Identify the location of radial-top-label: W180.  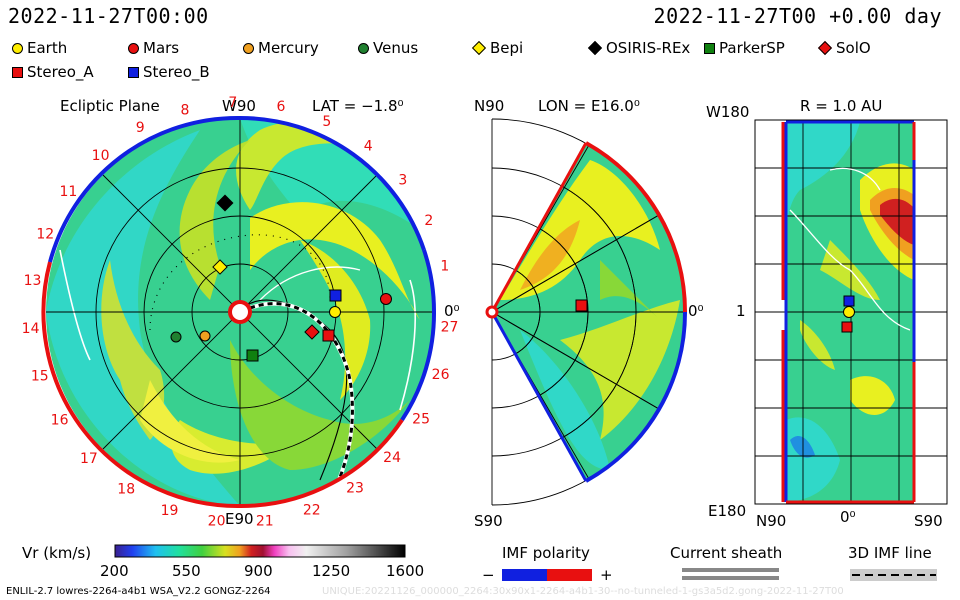
(728, 112).